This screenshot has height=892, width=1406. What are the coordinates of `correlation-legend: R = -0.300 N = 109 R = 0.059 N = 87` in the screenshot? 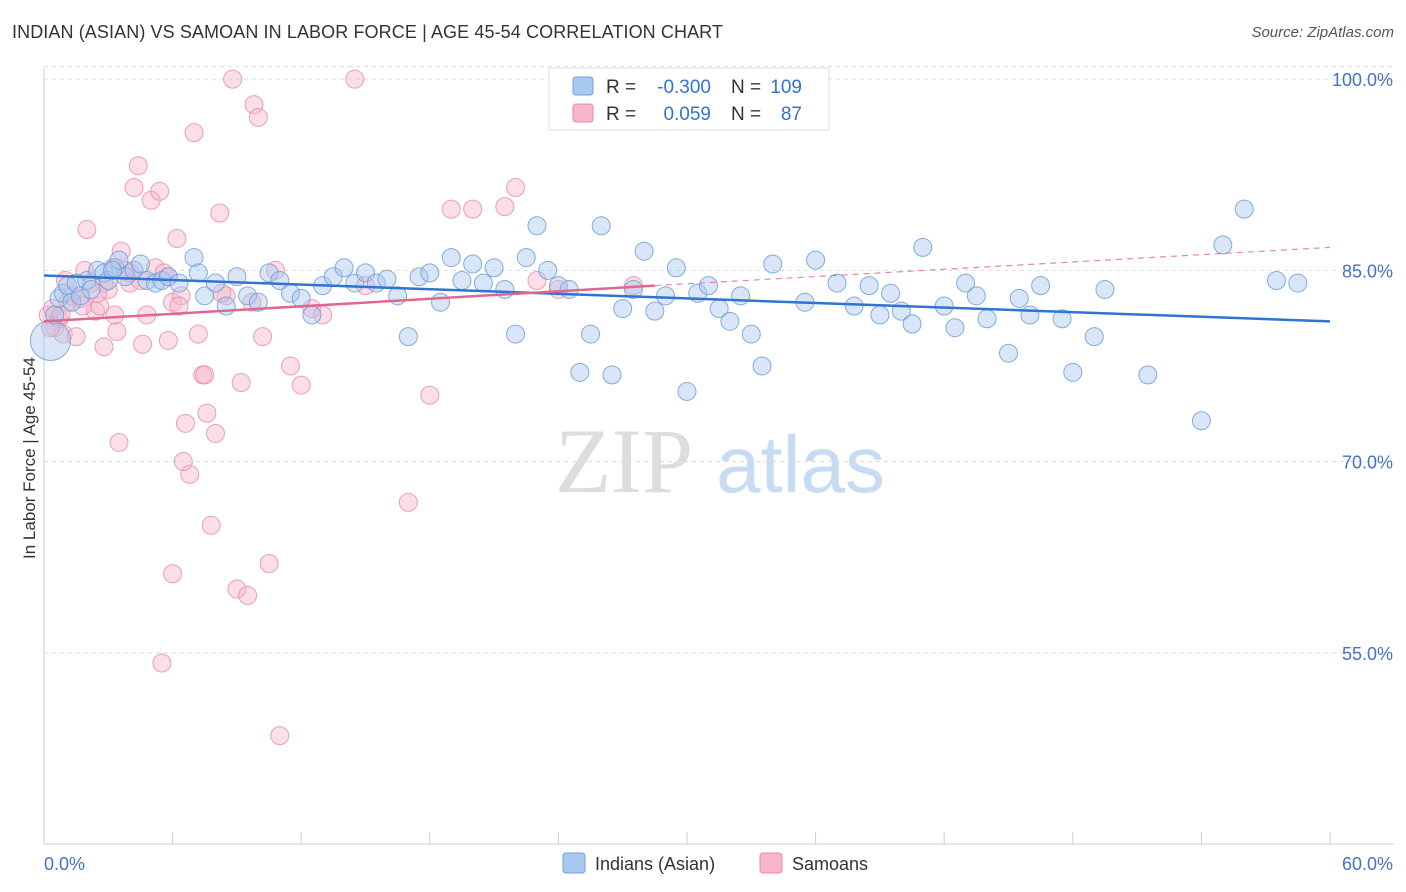 It's located at (689, 99).